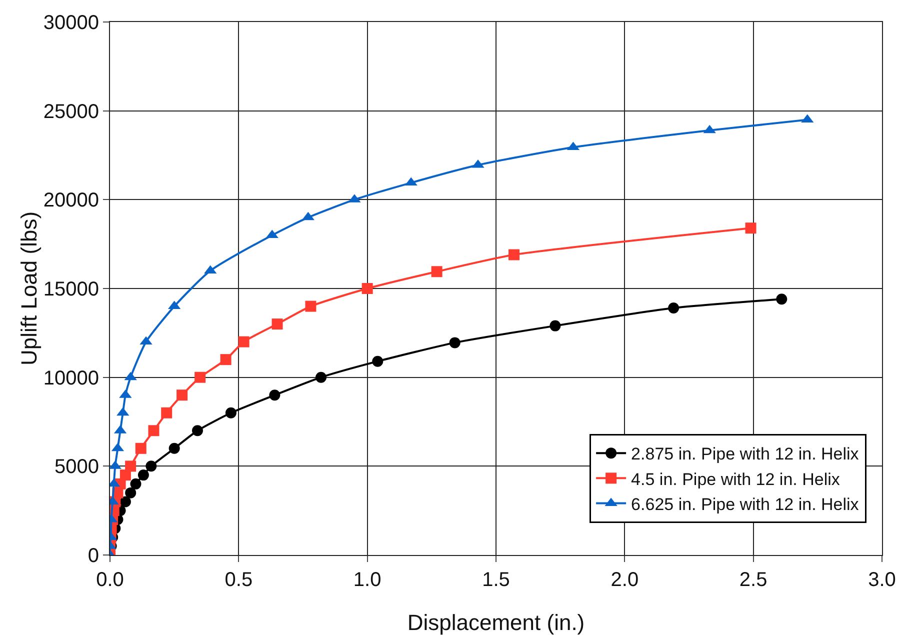 Image resolution: width=904 pixels, height=635 pixels. What do you see at coordinates (29, 288) in the screenshot?
I see `y-axis-title: Uplift Load (lbs)` at bounding box center [29, 288].